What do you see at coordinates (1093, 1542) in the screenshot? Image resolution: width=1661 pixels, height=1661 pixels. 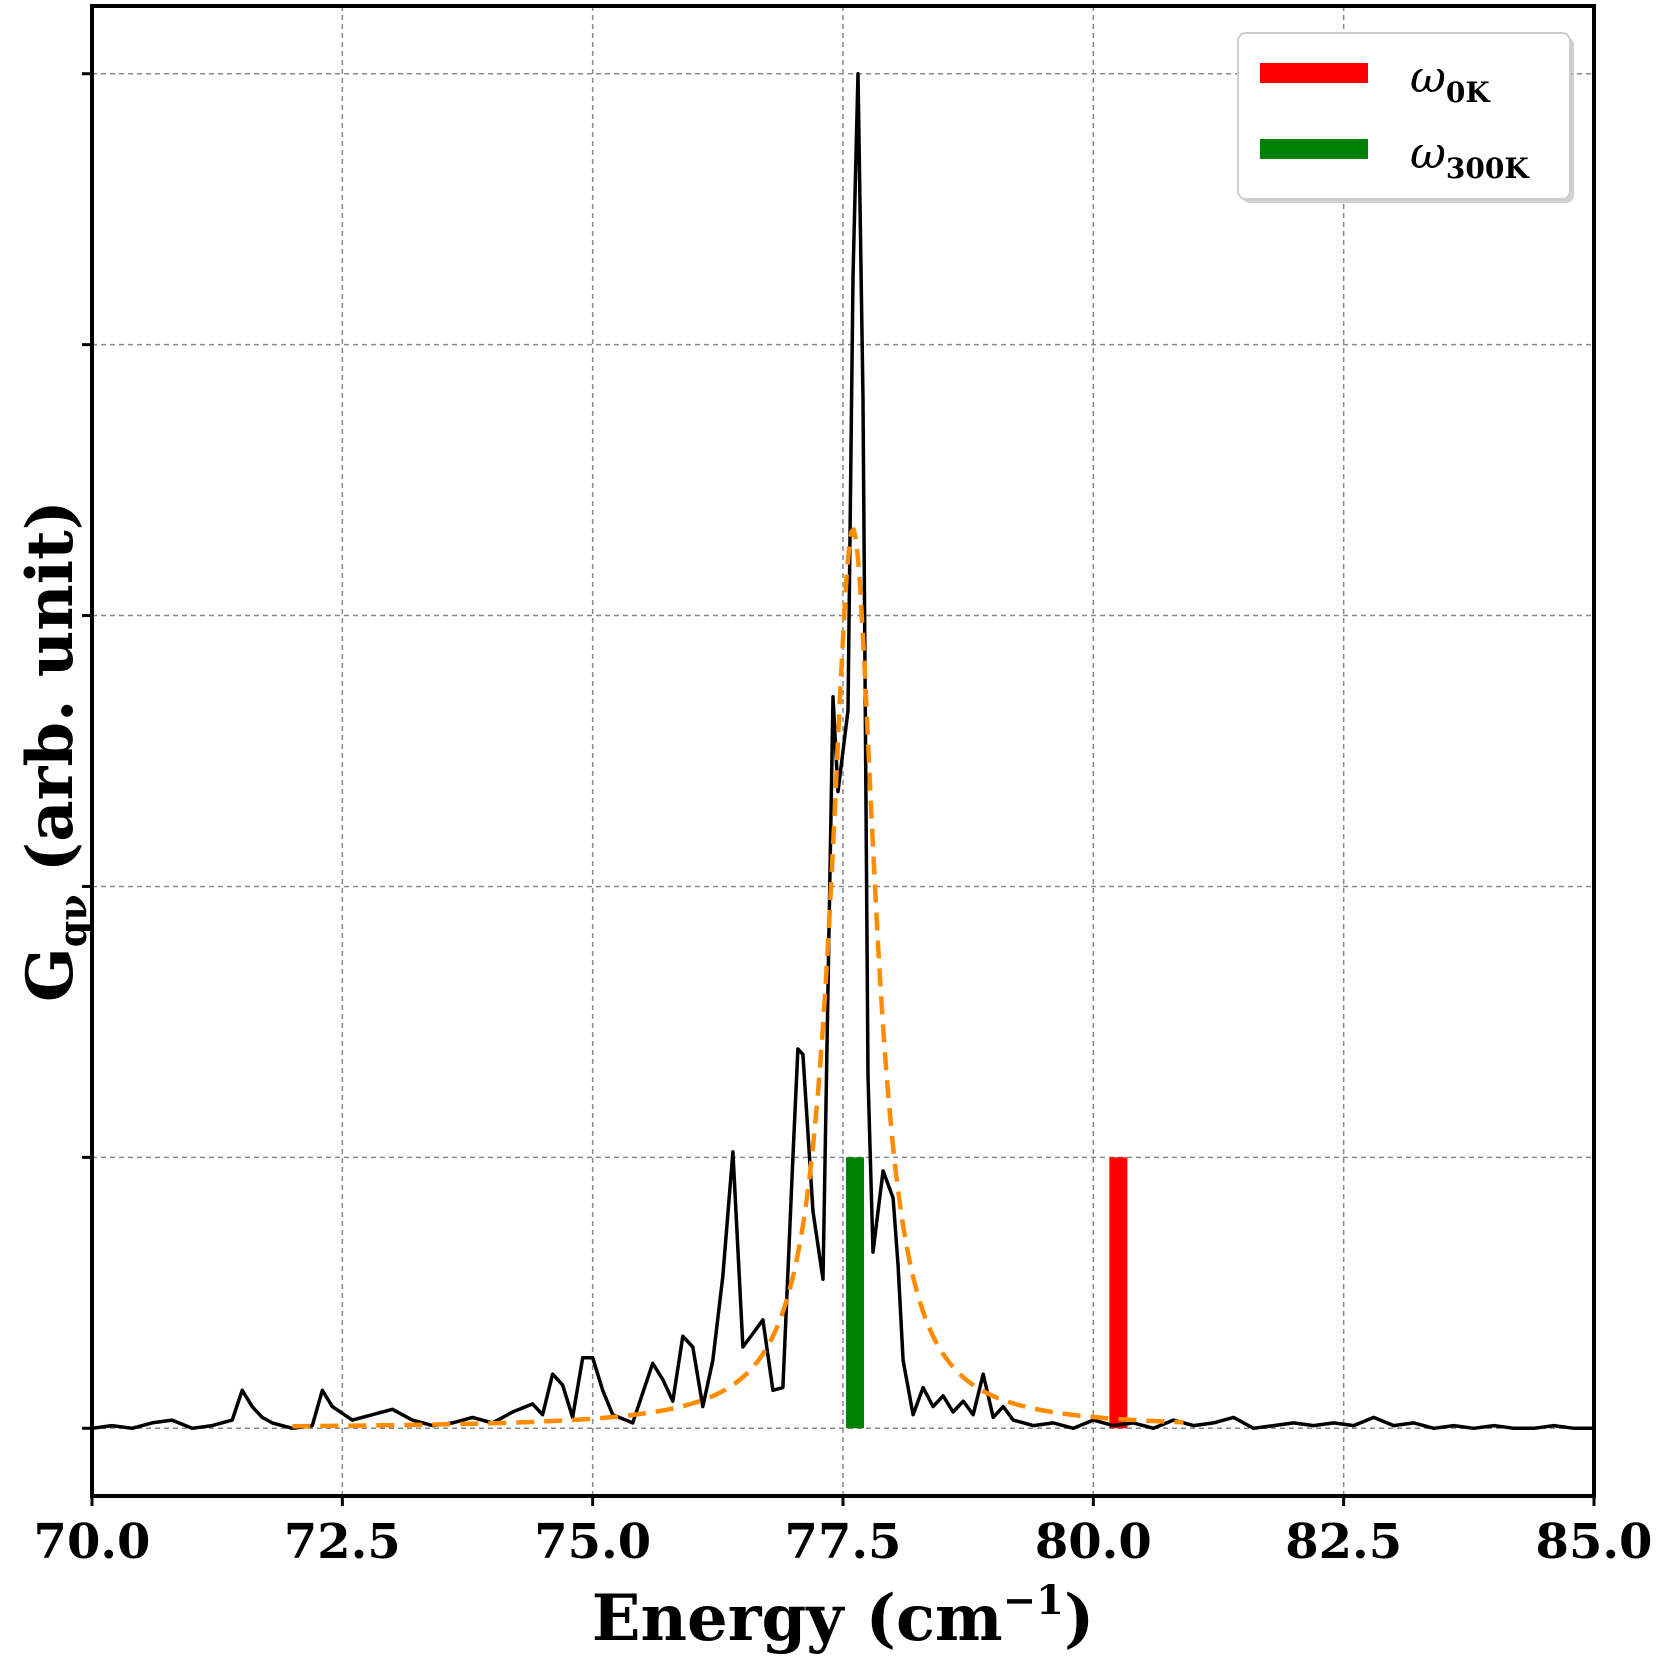 I see `x-tick-label-4: 80.0` at bounding box center [1093, 1542].